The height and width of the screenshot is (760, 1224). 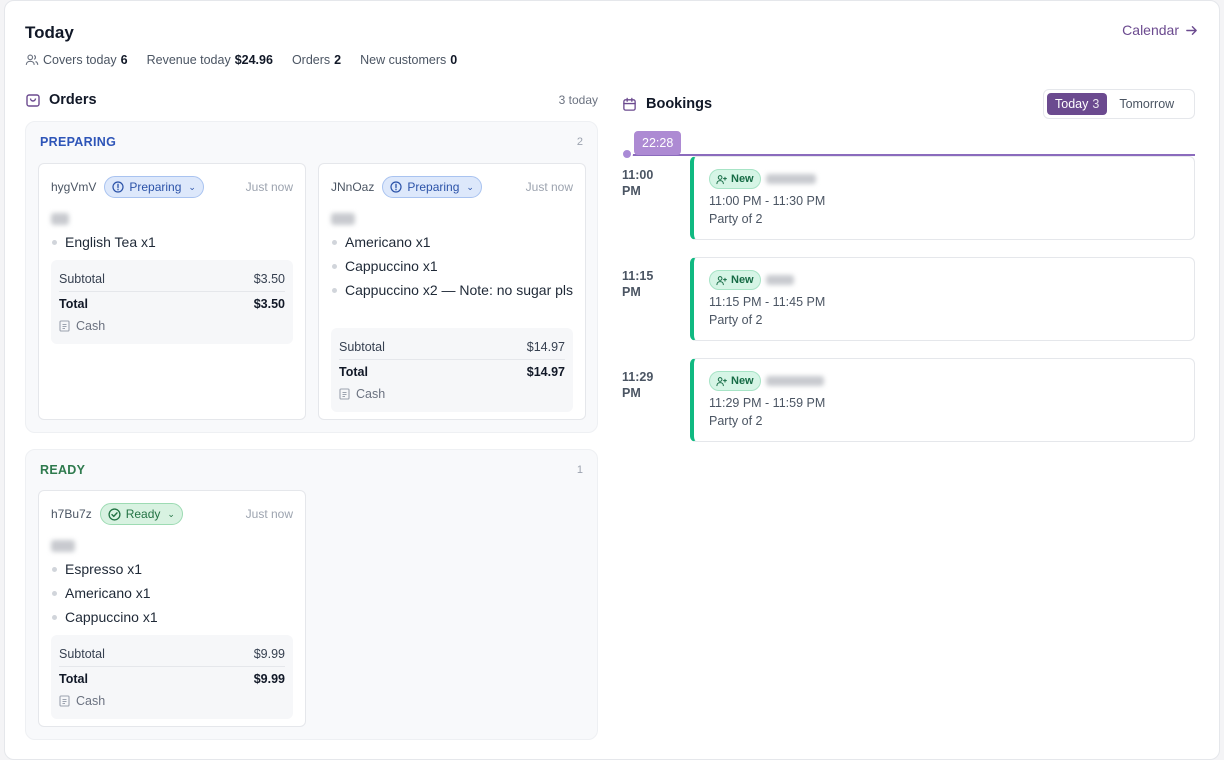 I want to click on total-value: $9.99, so click(x=269, y=679).